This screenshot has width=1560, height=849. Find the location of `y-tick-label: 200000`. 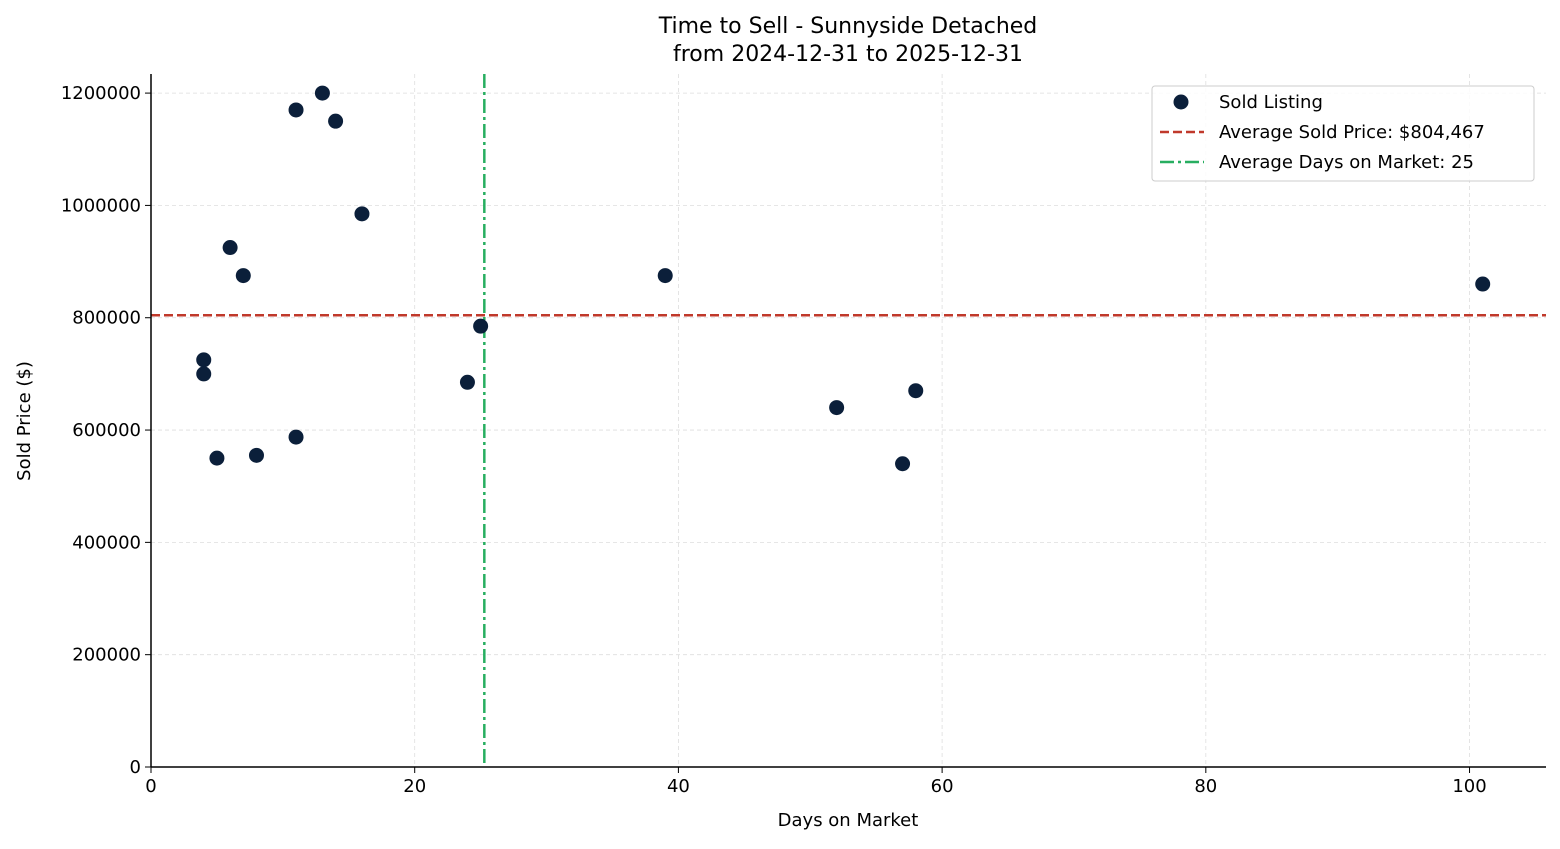

y-tick-label: 200000 is located at coordinates (106, 655).